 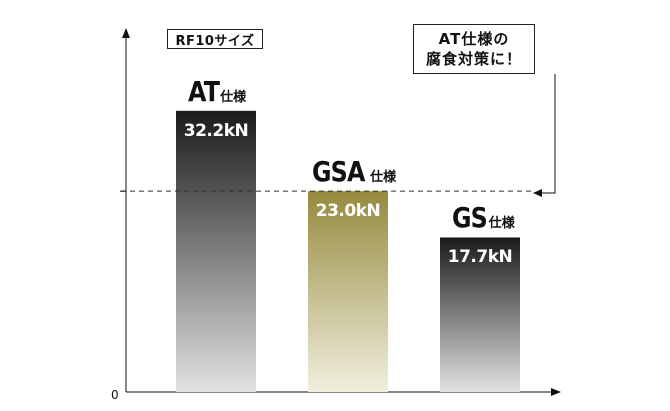 I want to click on bar-title-3: GS 仕様, so click(x=483, y=217).